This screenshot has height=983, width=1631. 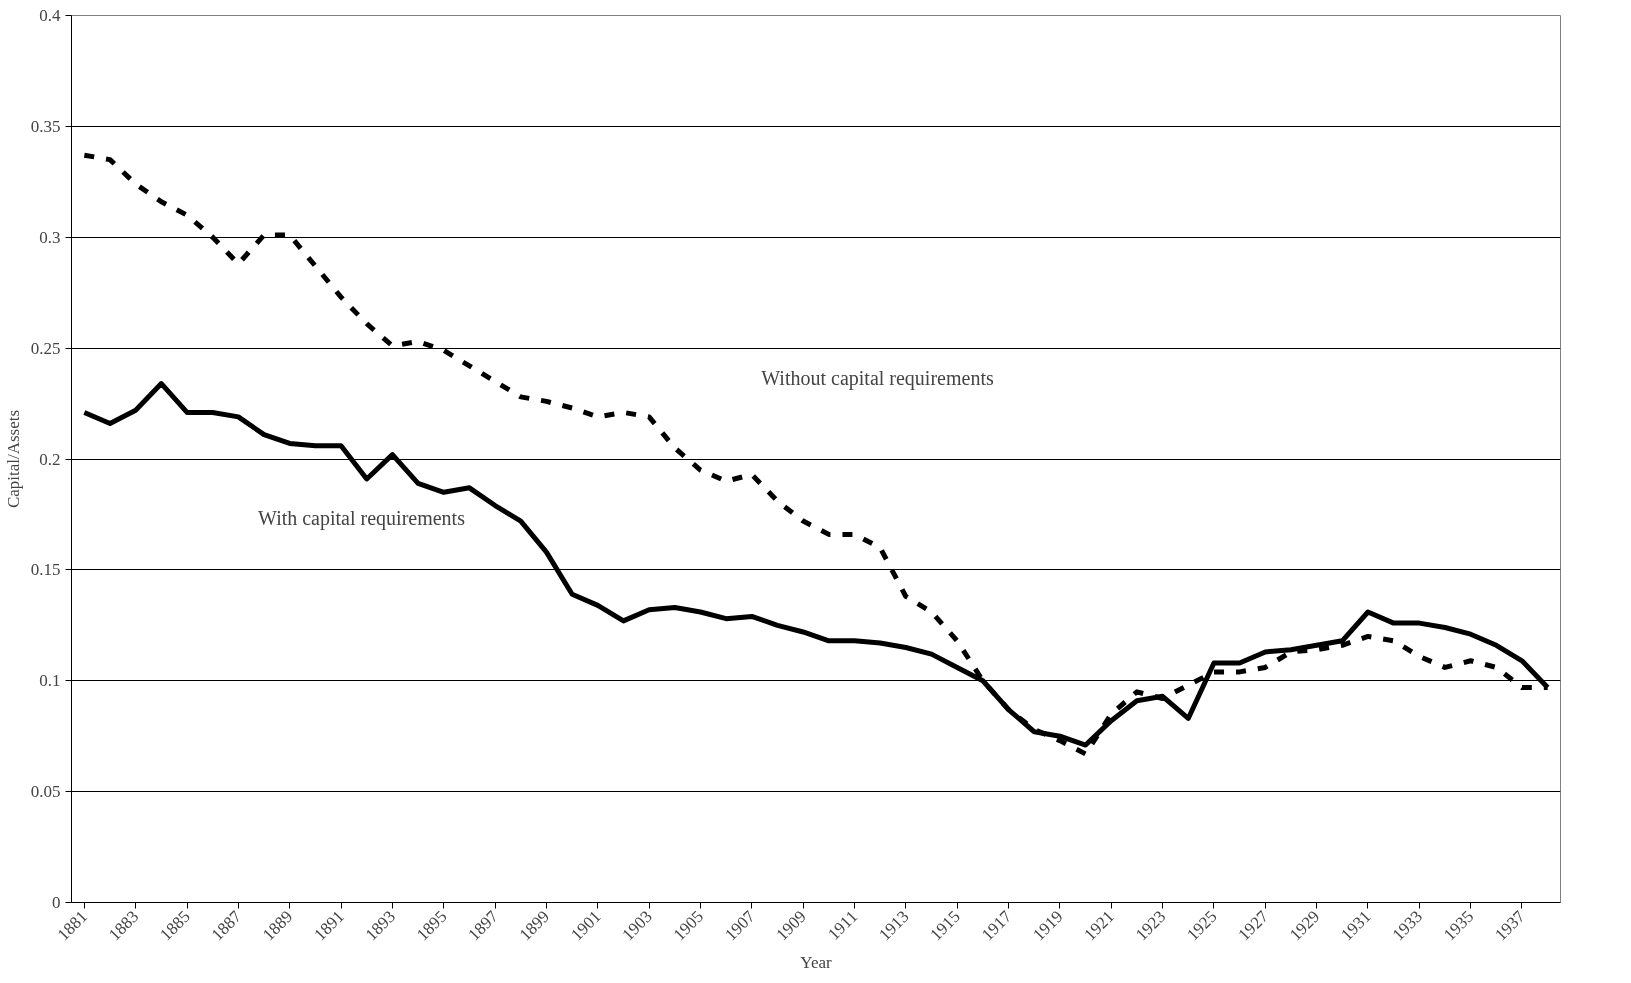 I want to click on annotation: With capital requirements, so click(x=362, y=518).